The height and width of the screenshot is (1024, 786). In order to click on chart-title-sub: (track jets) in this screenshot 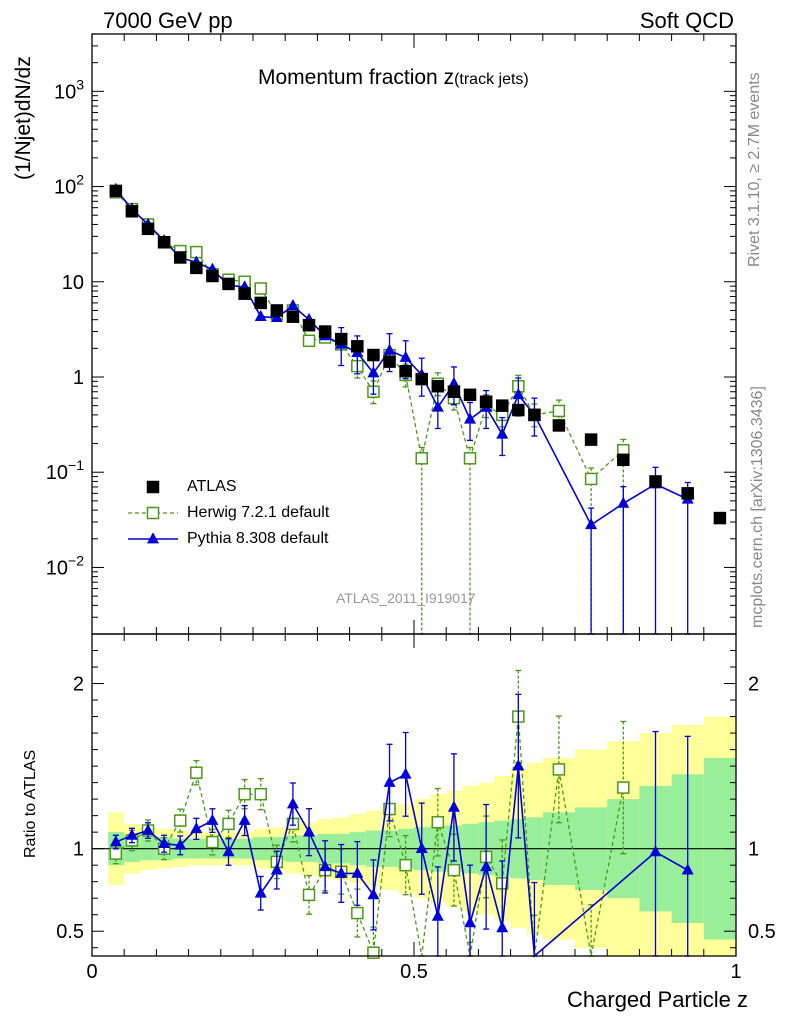, I will do `click(491, 79)`.